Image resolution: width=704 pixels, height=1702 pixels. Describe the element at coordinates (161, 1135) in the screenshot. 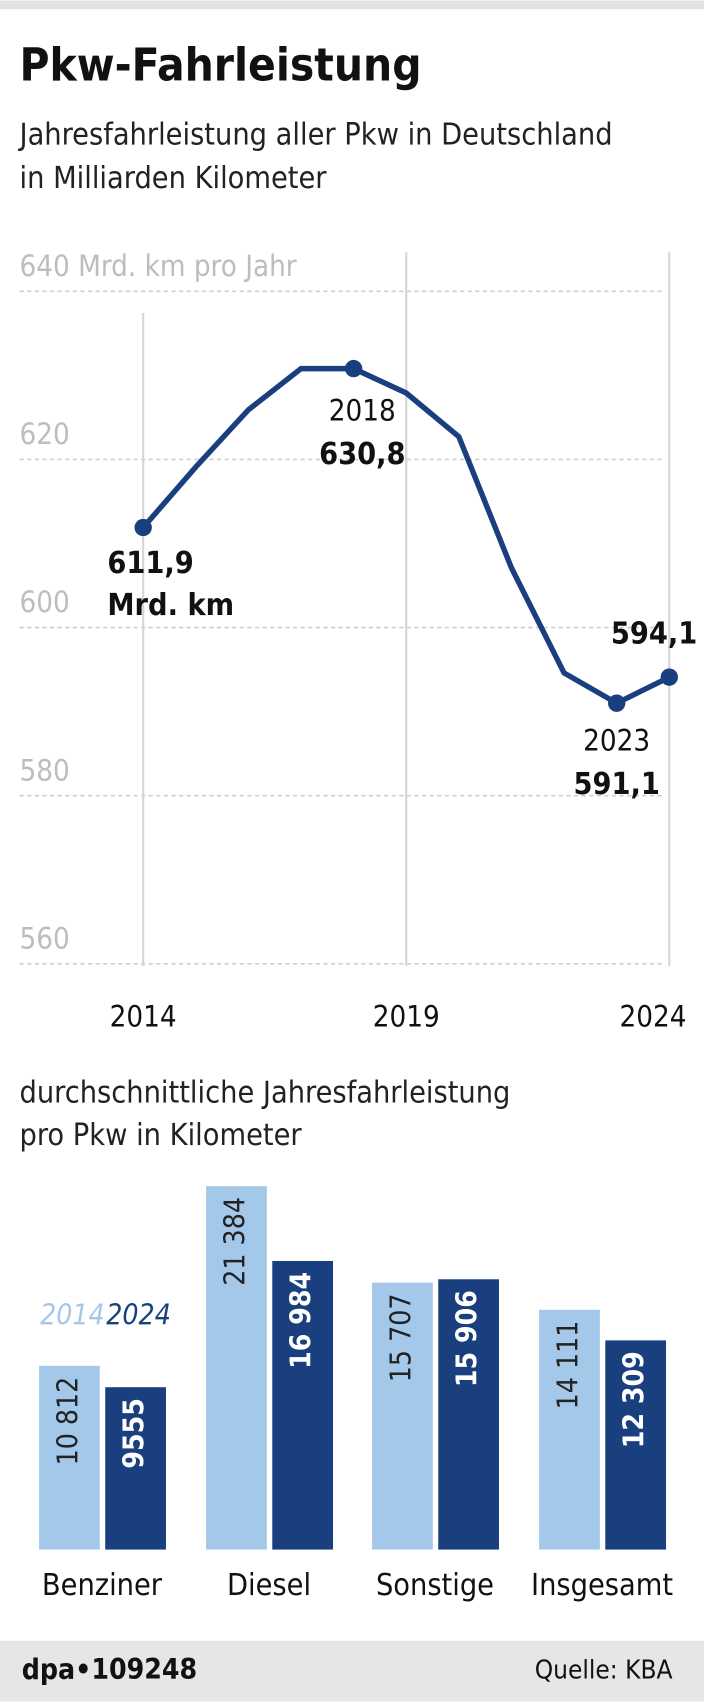

I see `subtitle: pro Pkw in Kilometer` at that location.